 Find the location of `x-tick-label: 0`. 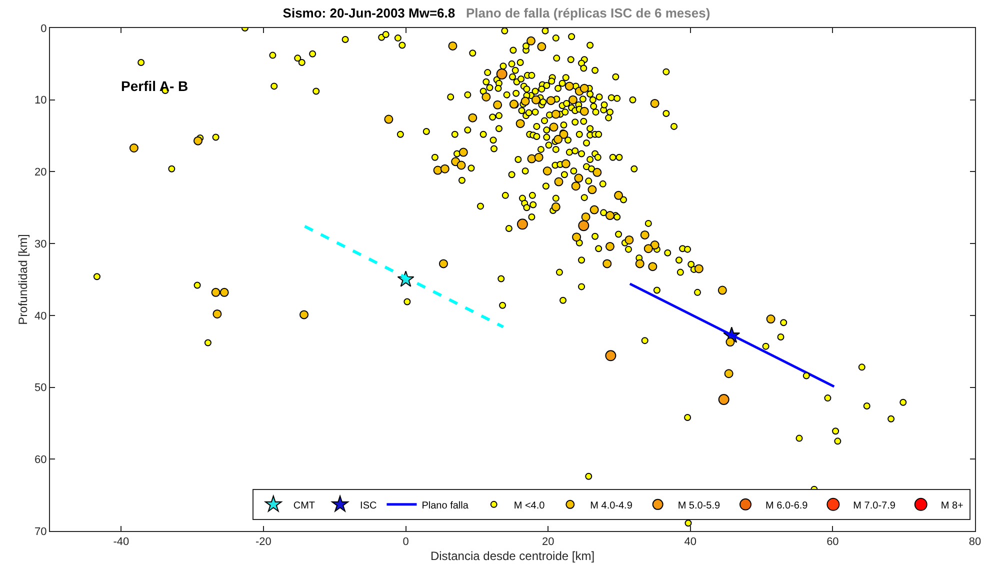

x-tick-label: 0 is located at coordinates (405, 542).